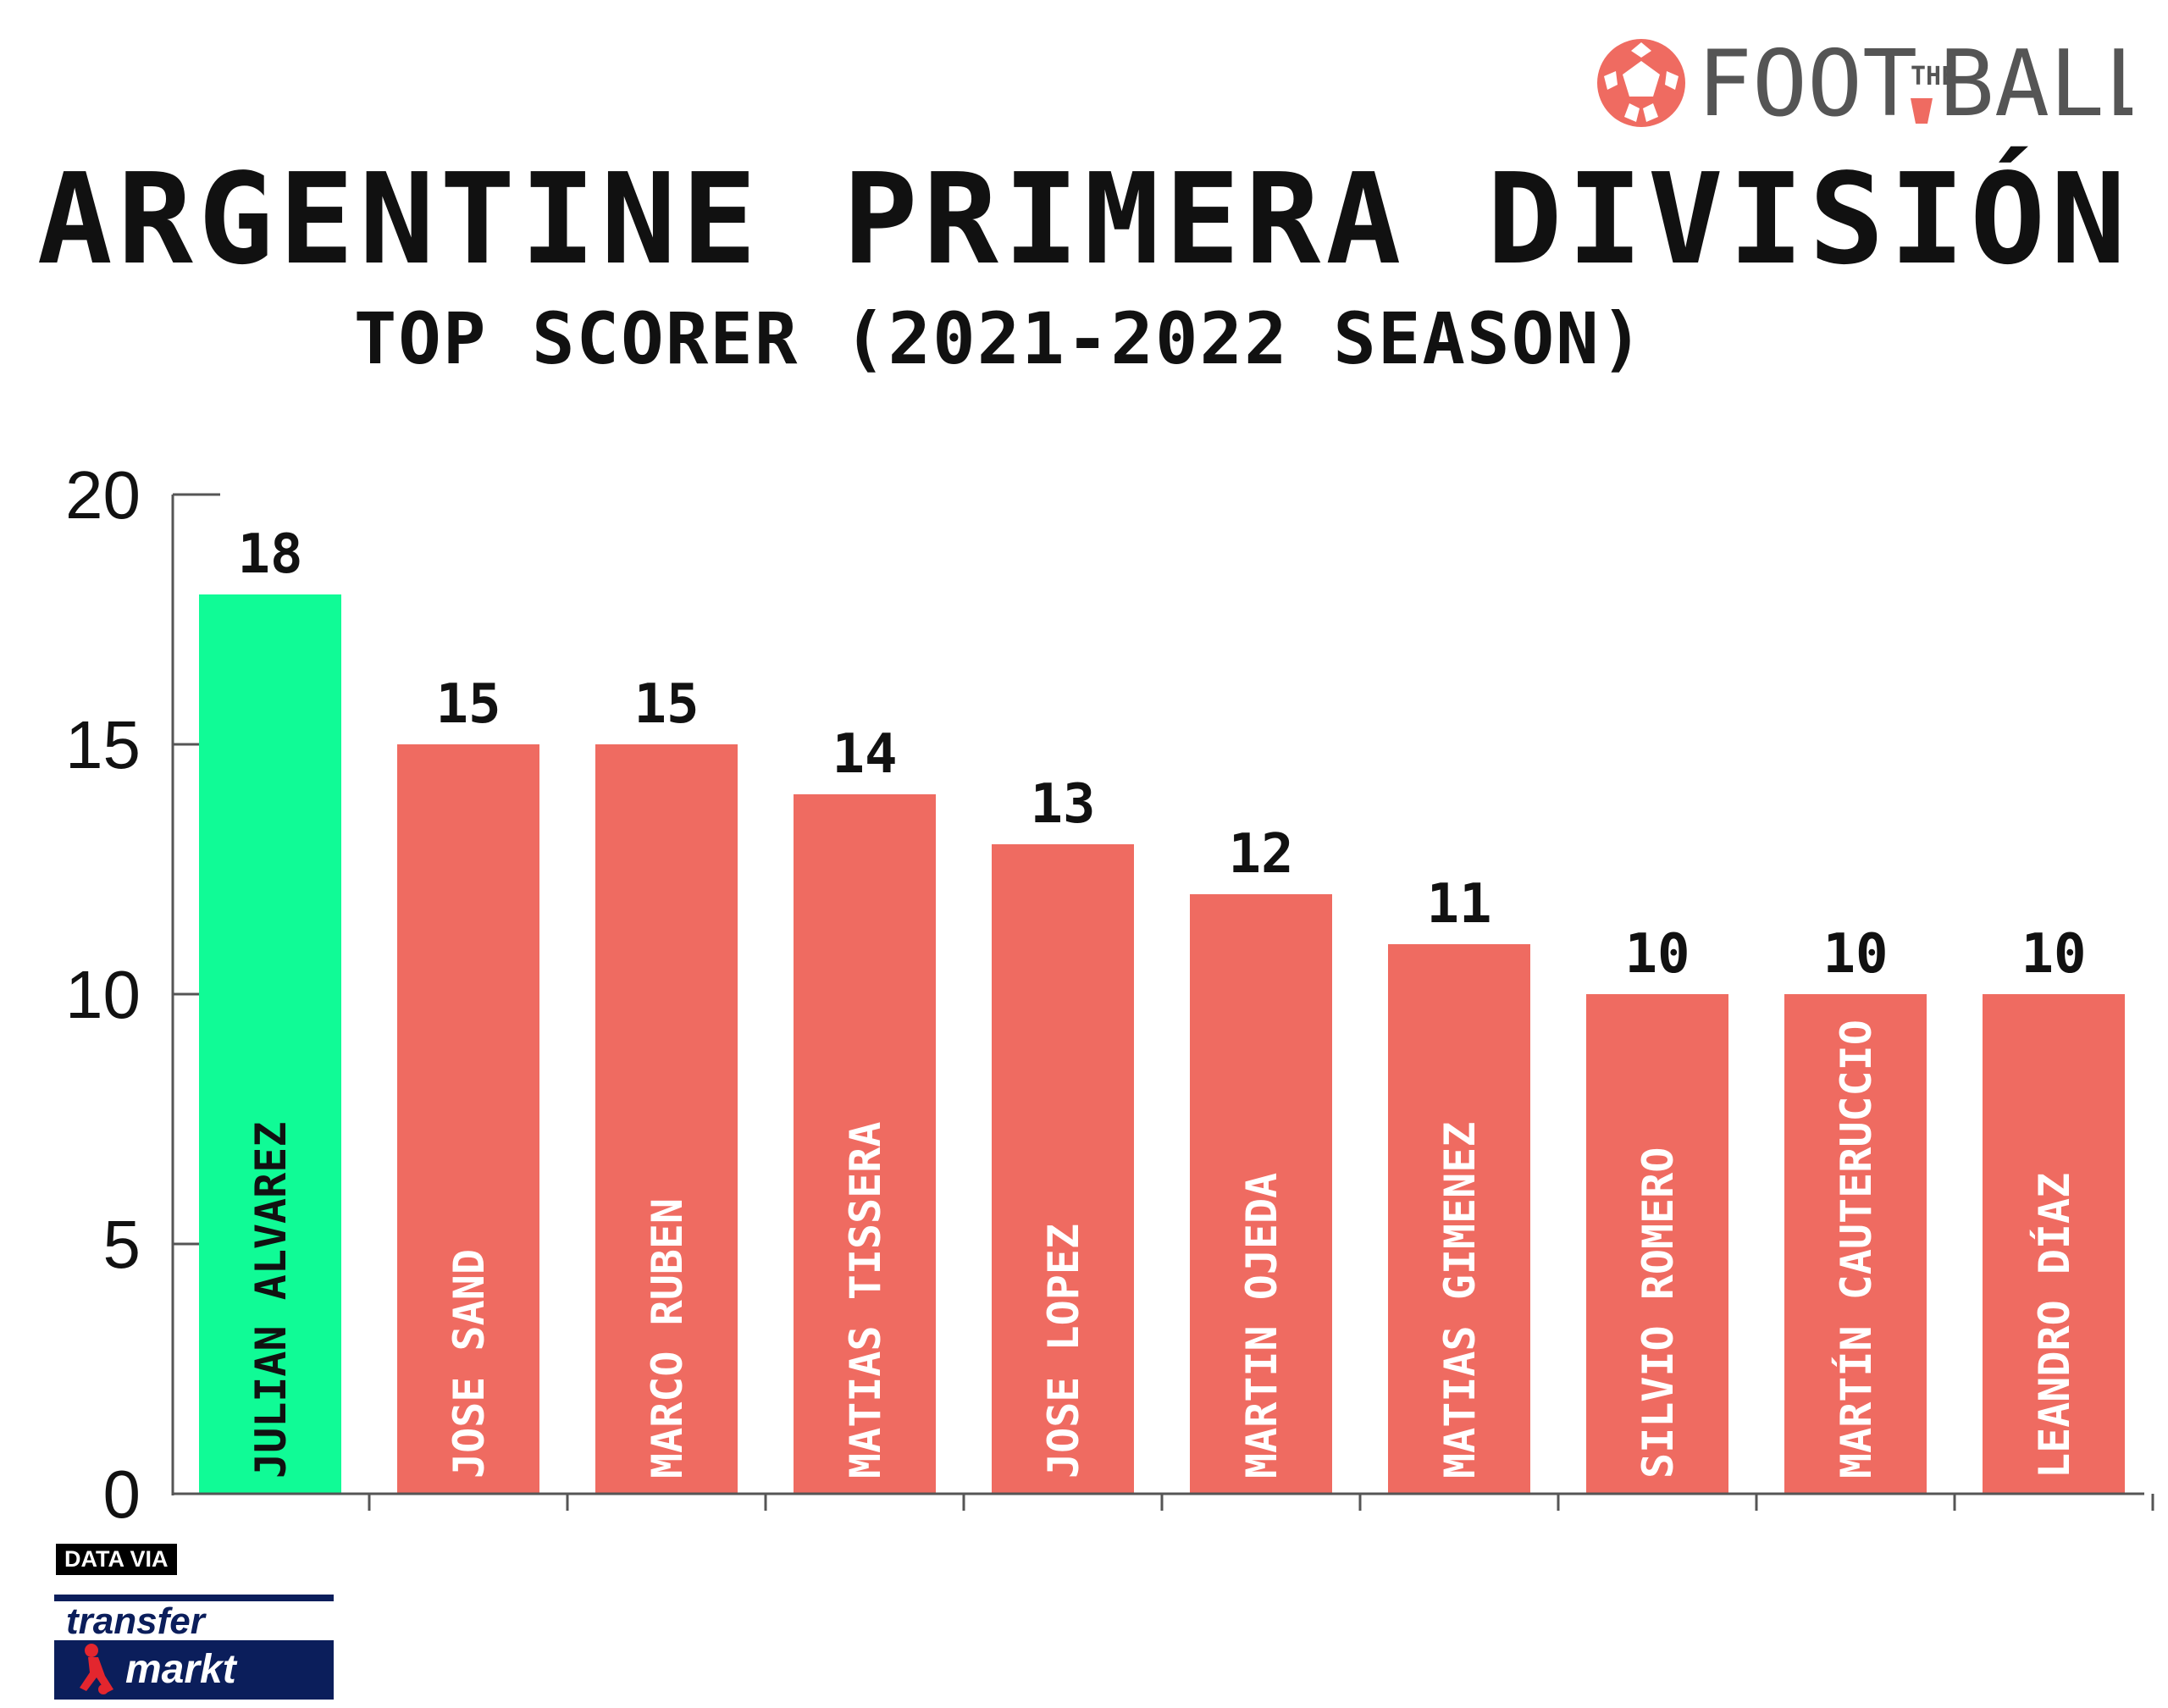 The height and width of the screenshot is (1708, 2168). I want to click on player-name-8: SILVIO ROMERO, so click(1658, 1313).